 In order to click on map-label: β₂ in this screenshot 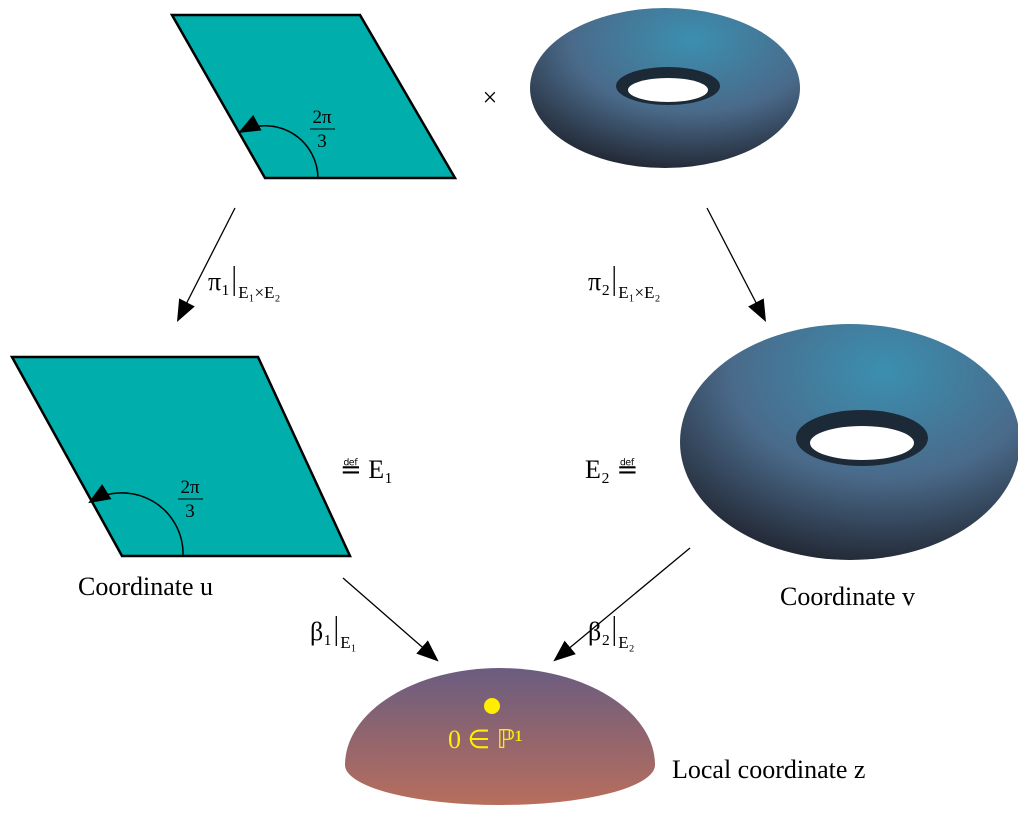, I will do `click(599, 631)`.